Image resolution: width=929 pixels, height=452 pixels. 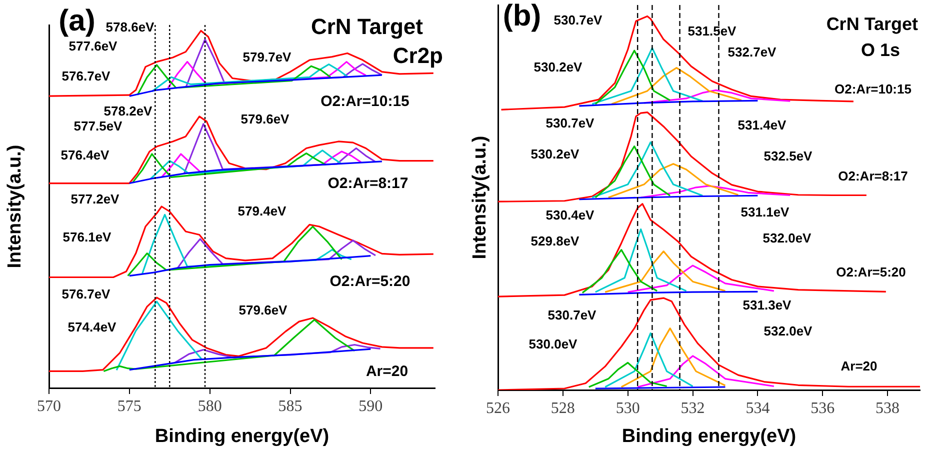 I want to click on annotation: 530.4eV, so click(x=570, y=215).